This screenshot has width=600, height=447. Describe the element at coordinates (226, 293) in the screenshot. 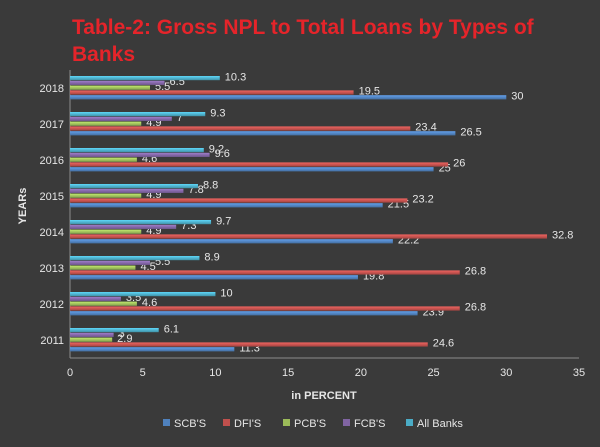

I see `data-label-2012-series-4: 10` at that location.